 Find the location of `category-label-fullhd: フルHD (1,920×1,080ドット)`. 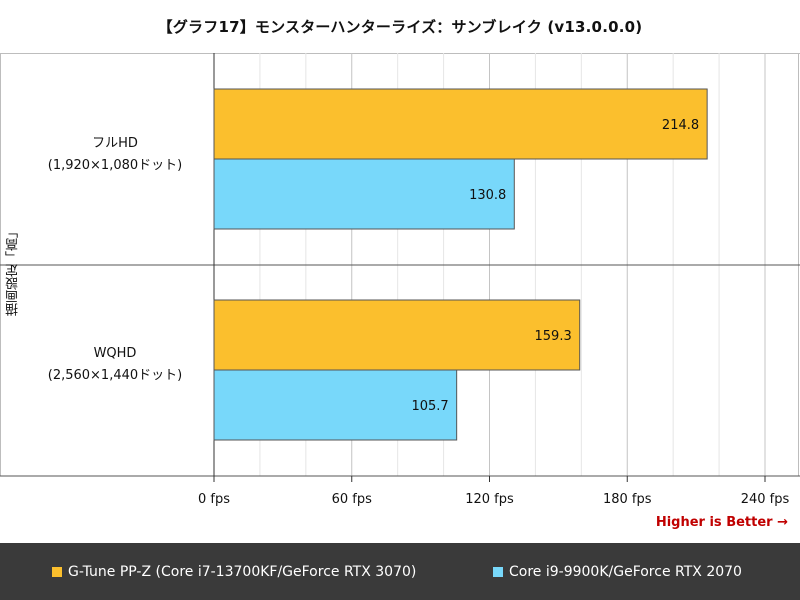

category-label-fullhd: フルHD (1,920×1,080ドット) is located at coordinates (115, 155).